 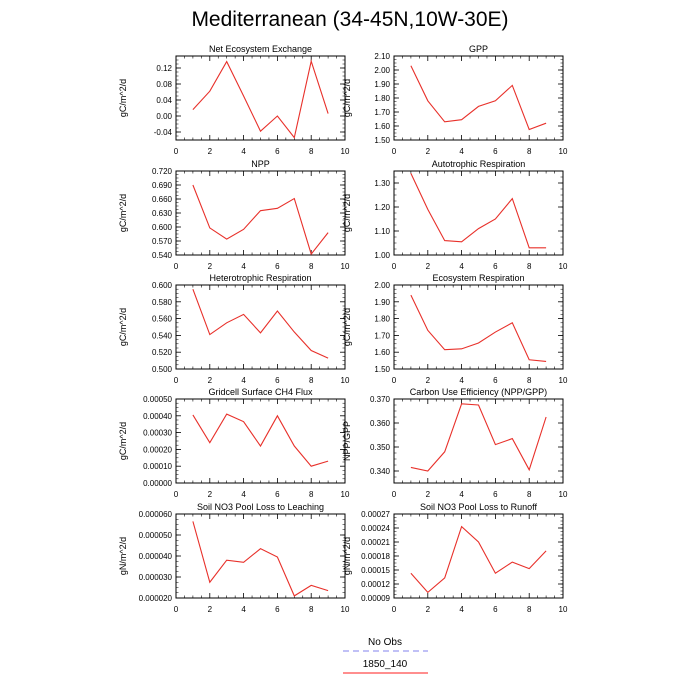 What do you see at coordinates (380, 447) in the screenshot?
I see `y-tick-label: 0.350` at bounding box center [380, 447].